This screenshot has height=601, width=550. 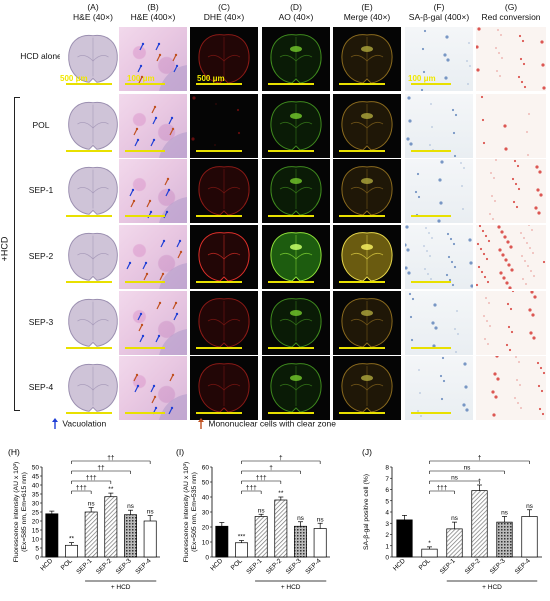 I want to click on micrograph-dhe-row4, so click(x=224, y=323).